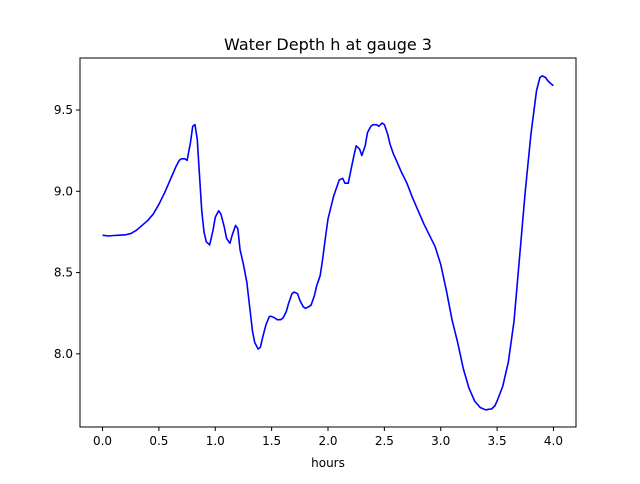  I want to click on x-tick-label: 1.5, so click(271, 441).